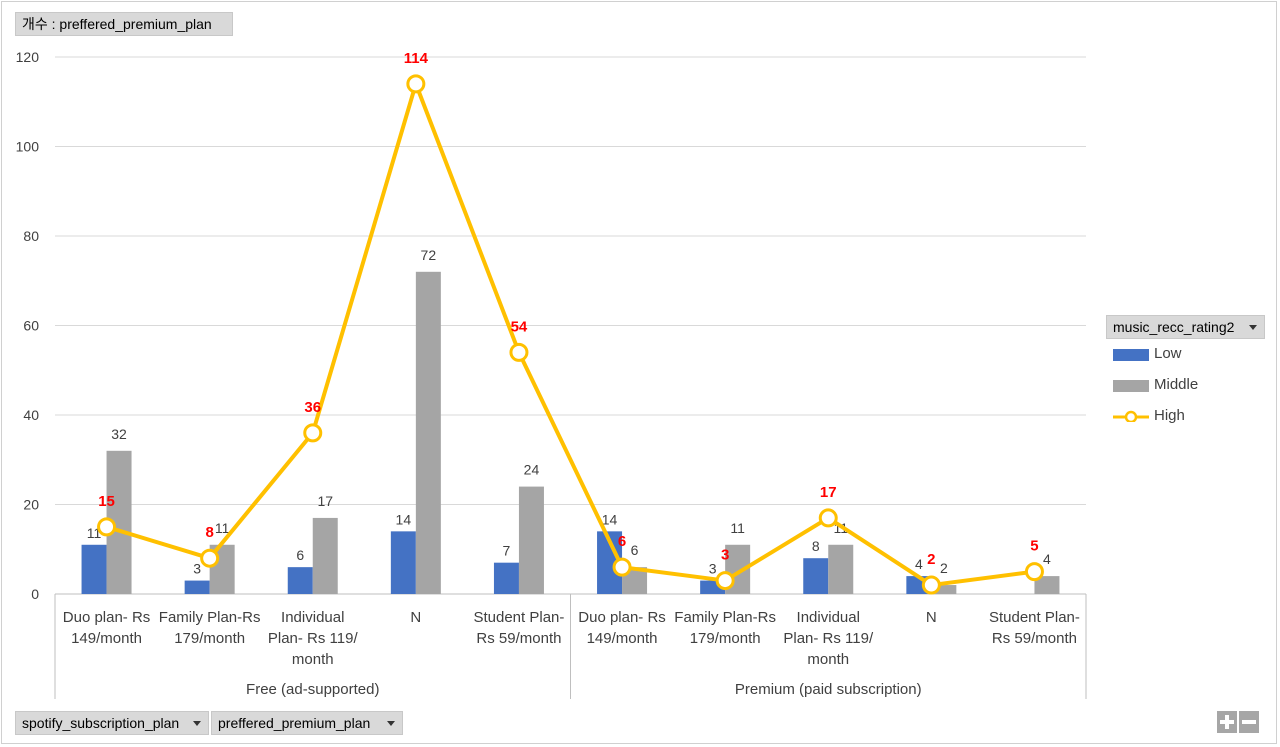  I want to click on data-label-low: 7, so click(507, 551).